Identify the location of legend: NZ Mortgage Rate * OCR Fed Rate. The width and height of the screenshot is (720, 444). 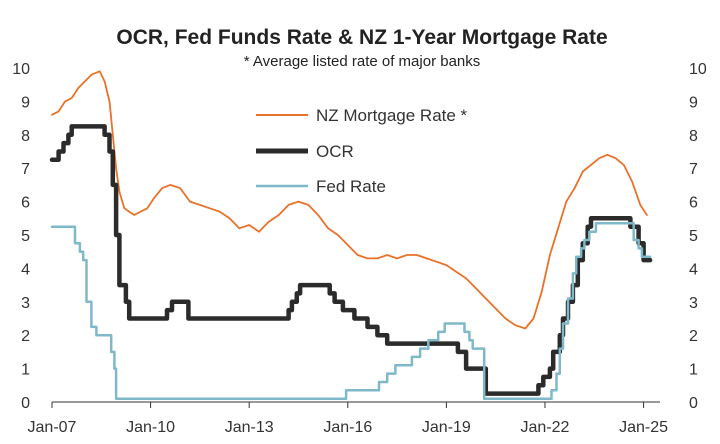
(362, 151).